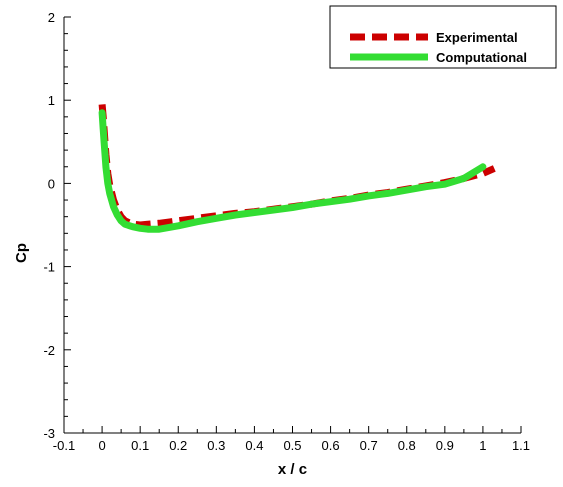  What do you see at coordinates (64, 445) in the screenshot?
I see `x-tick-label: -0.1` at bounding box center [64, 445].